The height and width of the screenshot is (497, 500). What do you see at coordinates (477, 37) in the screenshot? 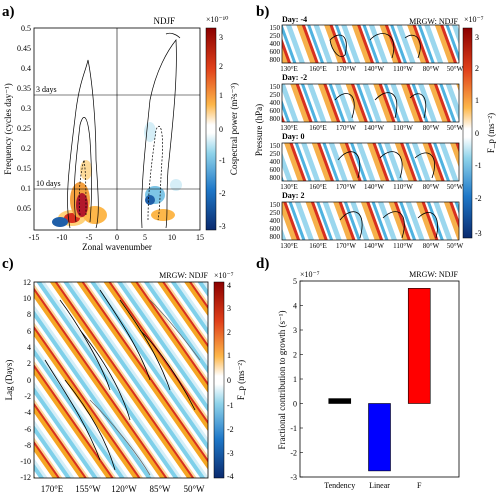
I see `b-cbar-tick: 3` at bounding box center [477, 37].